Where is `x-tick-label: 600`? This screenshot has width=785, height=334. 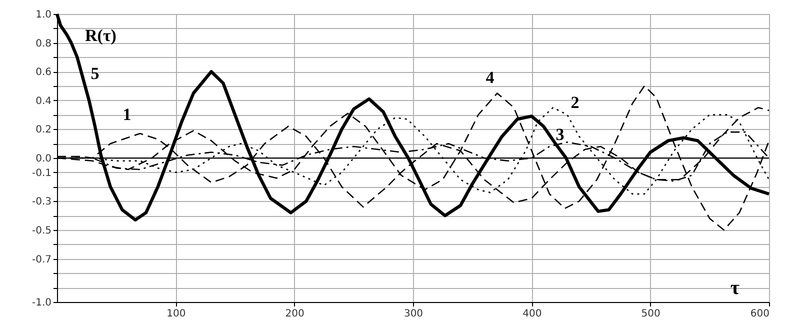 x-tick-label: 600 is located at coordinates (760, 314).